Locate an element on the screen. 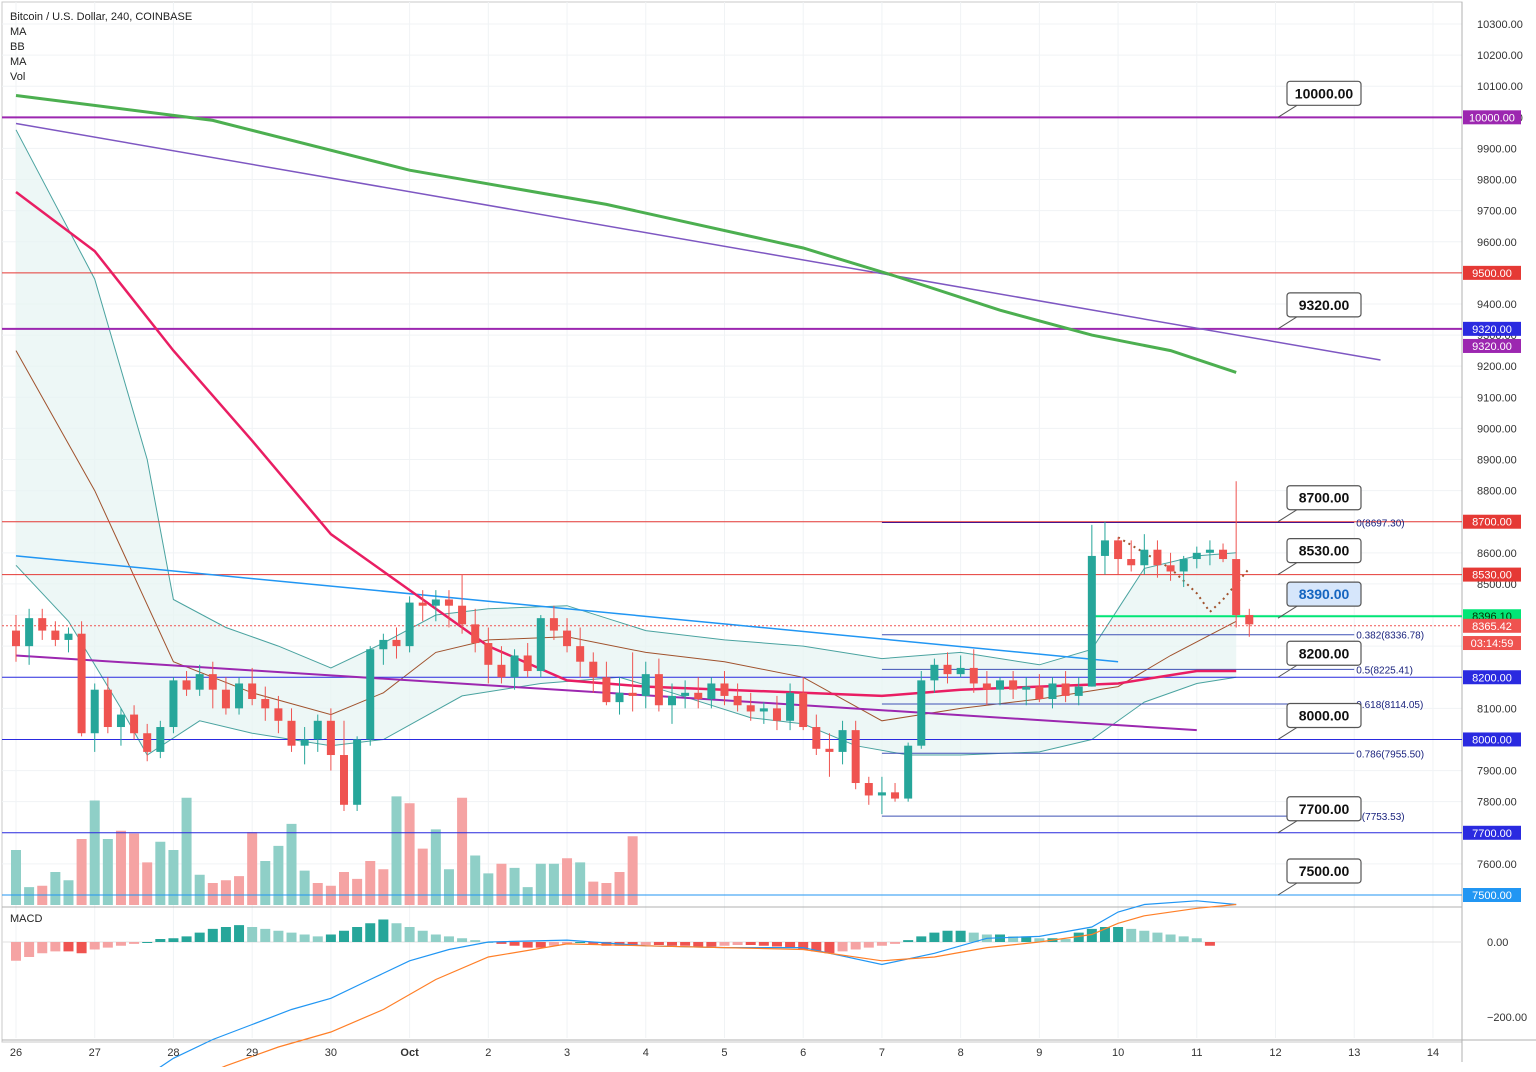  price-tick-label: 9400.00 is located at coordinates (1497, 305).